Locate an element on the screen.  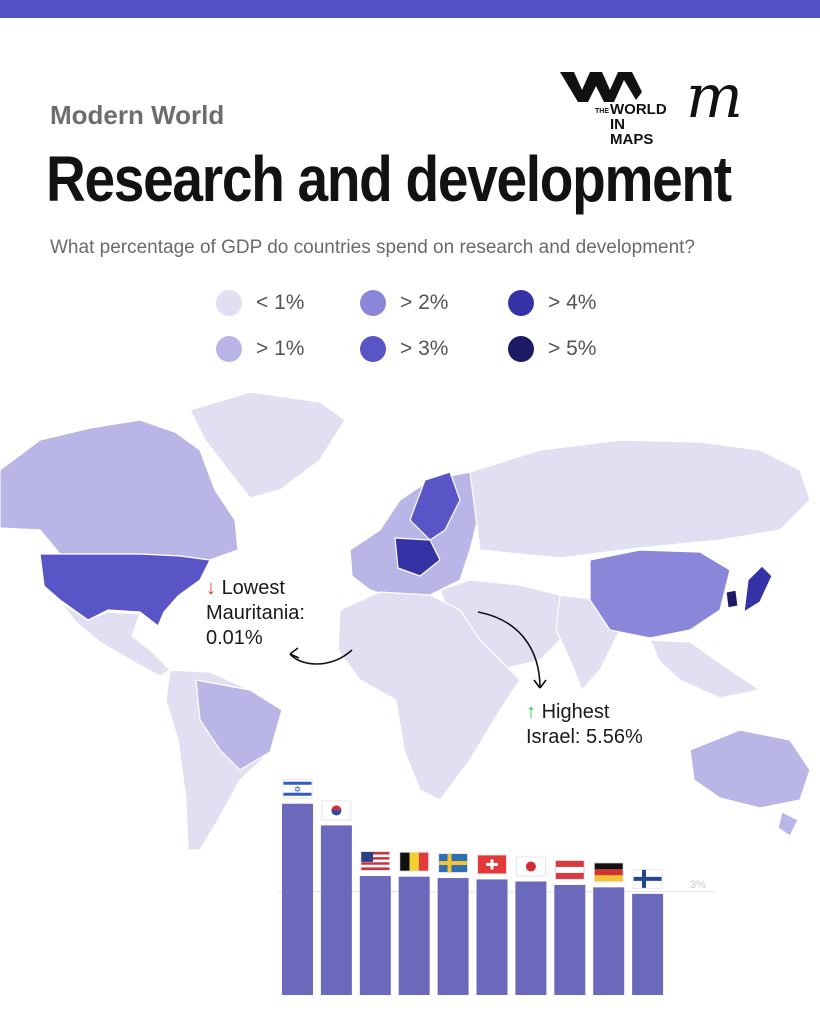
page-title: Research and development is located at coordinates (389, 179).